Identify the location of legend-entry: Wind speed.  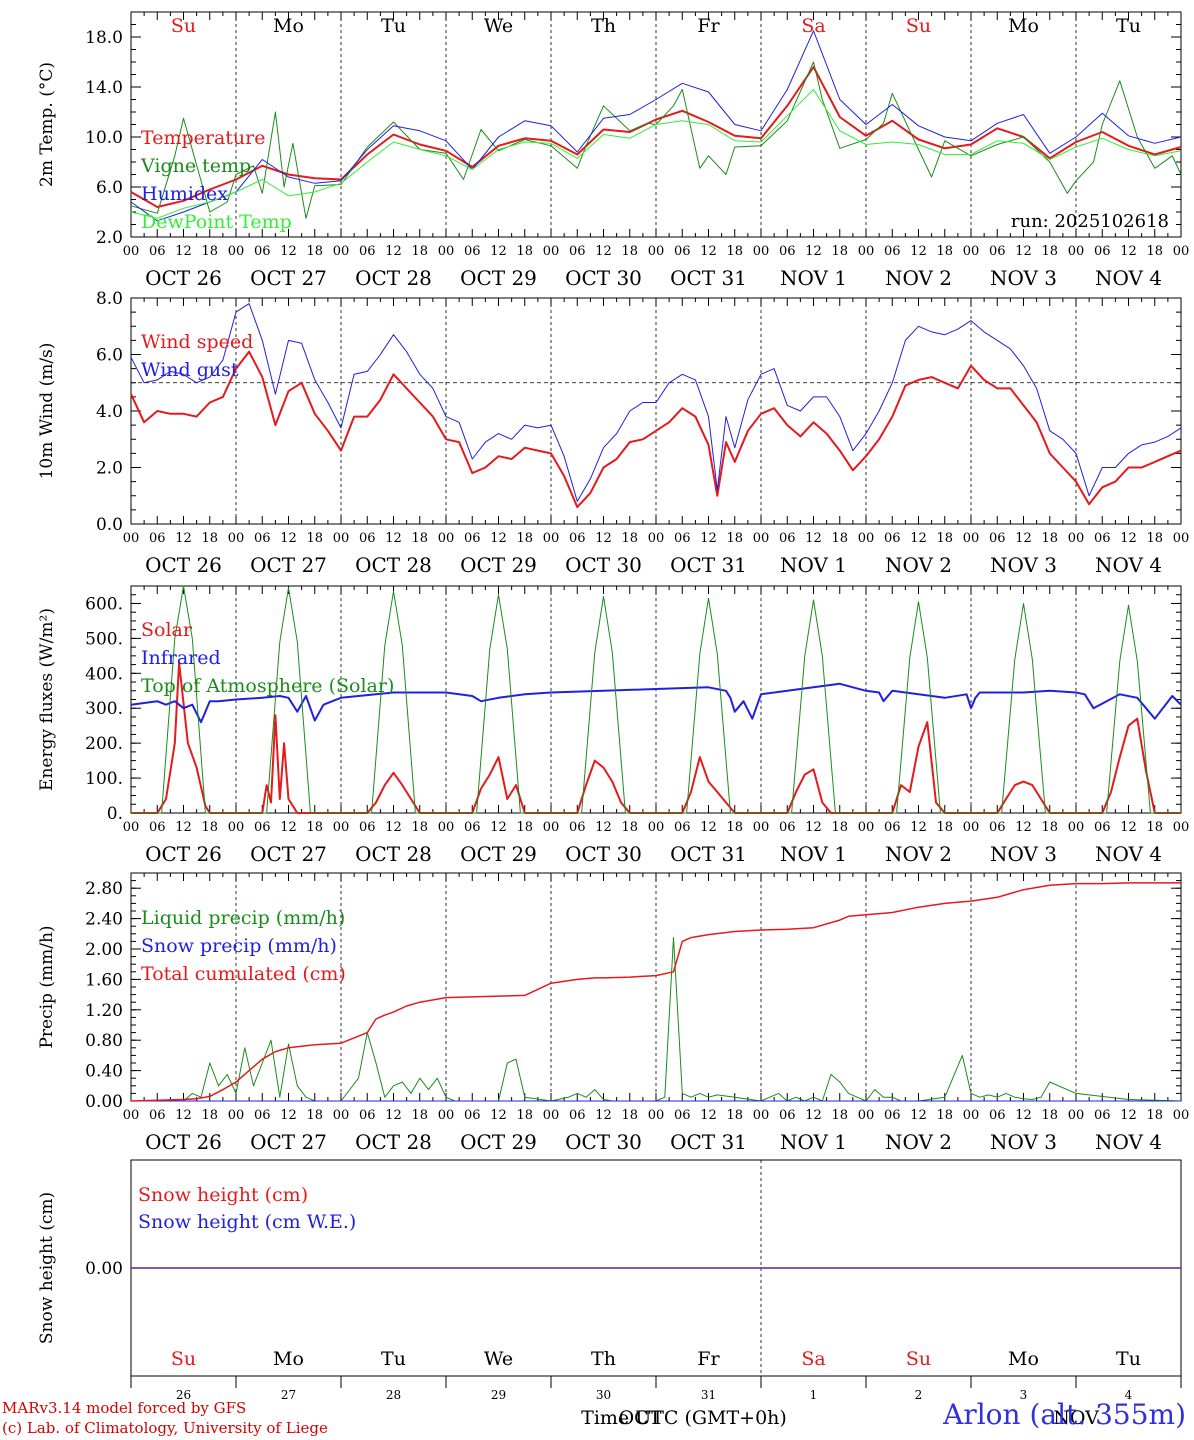
(197, 342).